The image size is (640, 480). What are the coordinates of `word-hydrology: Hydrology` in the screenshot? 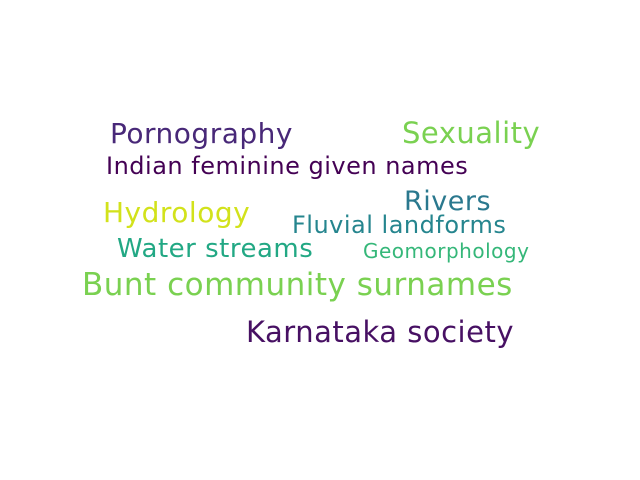 It's located at (177, 212).